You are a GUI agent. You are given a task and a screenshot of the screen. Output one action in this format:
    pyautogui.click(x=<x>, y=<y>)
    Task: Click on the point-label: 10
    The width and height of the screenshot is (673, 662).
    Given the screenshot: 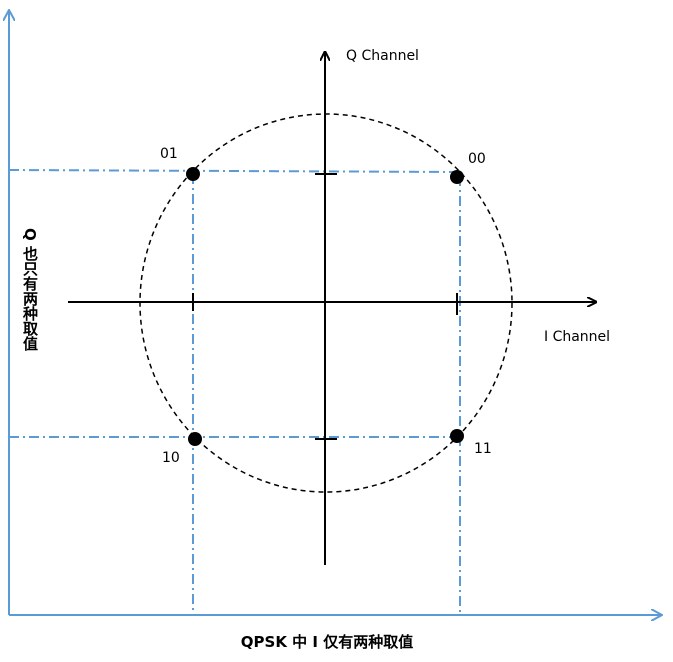 What is the action you would take?
    pyautogui.click(x=171, y=458)
    